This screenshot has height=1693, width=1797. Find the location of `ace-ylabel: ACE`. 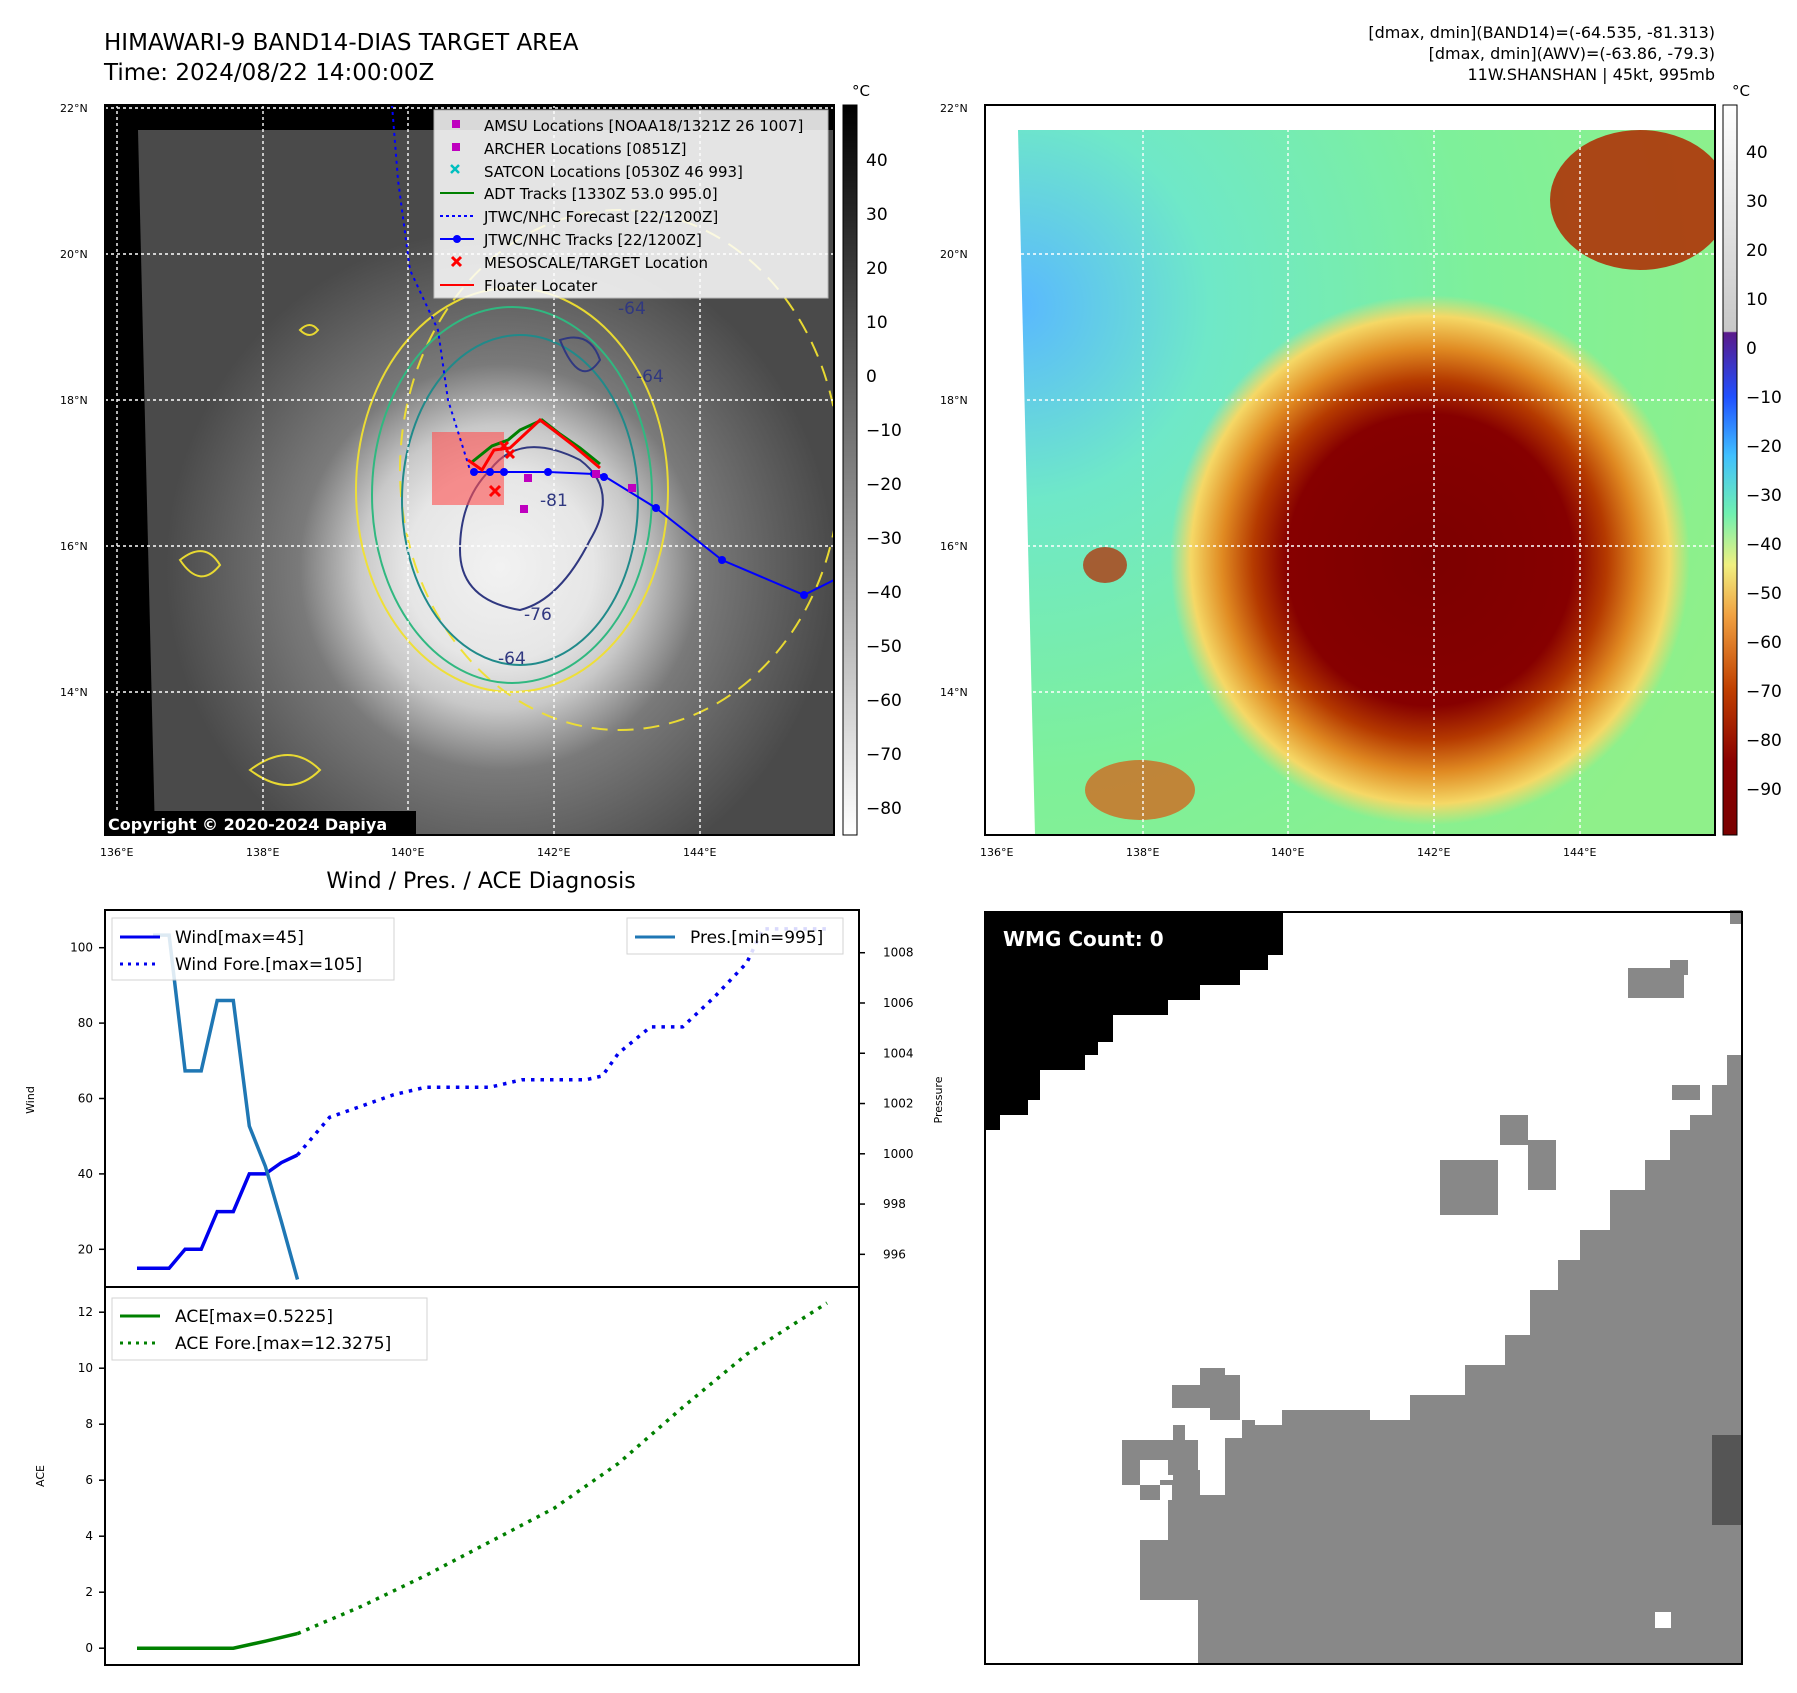

ace-ylabel: ACE is located at coordinates (40, 1476).